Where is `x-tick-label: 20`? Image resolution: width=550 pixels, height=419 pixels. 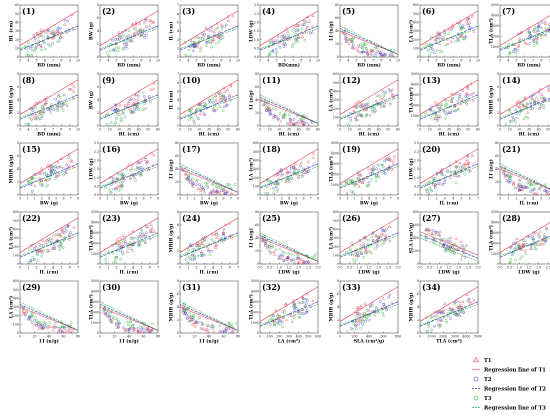 x-tick-label: 20 is located at coordinates (114, 337).